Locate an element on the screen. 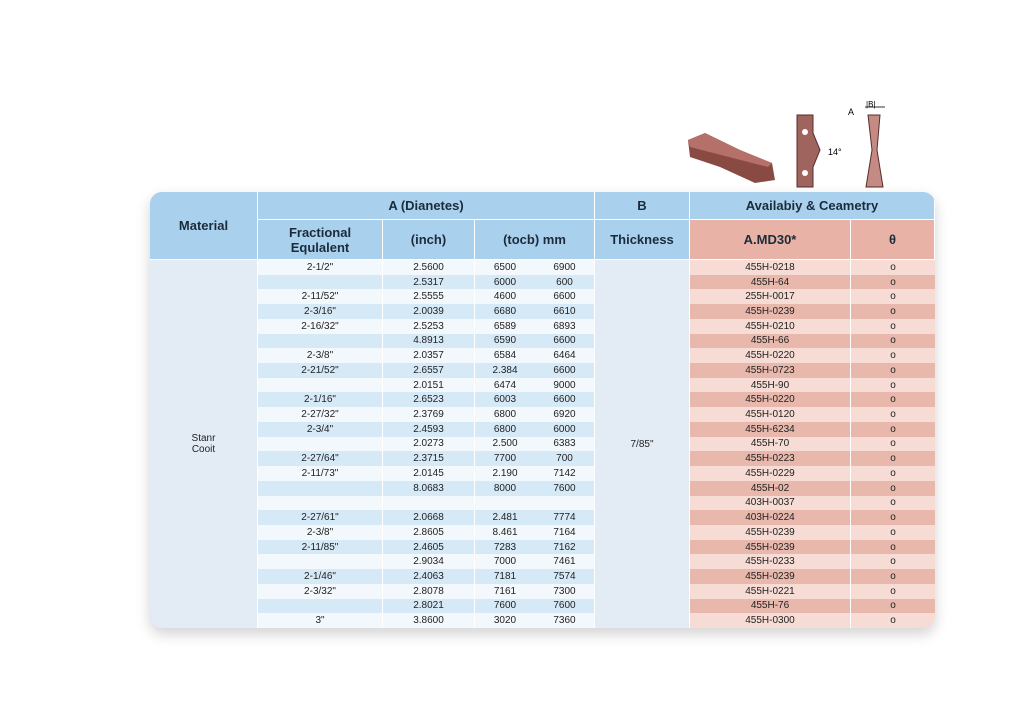  header-cell: (tocb) mm is located at coordinates (535, 240).